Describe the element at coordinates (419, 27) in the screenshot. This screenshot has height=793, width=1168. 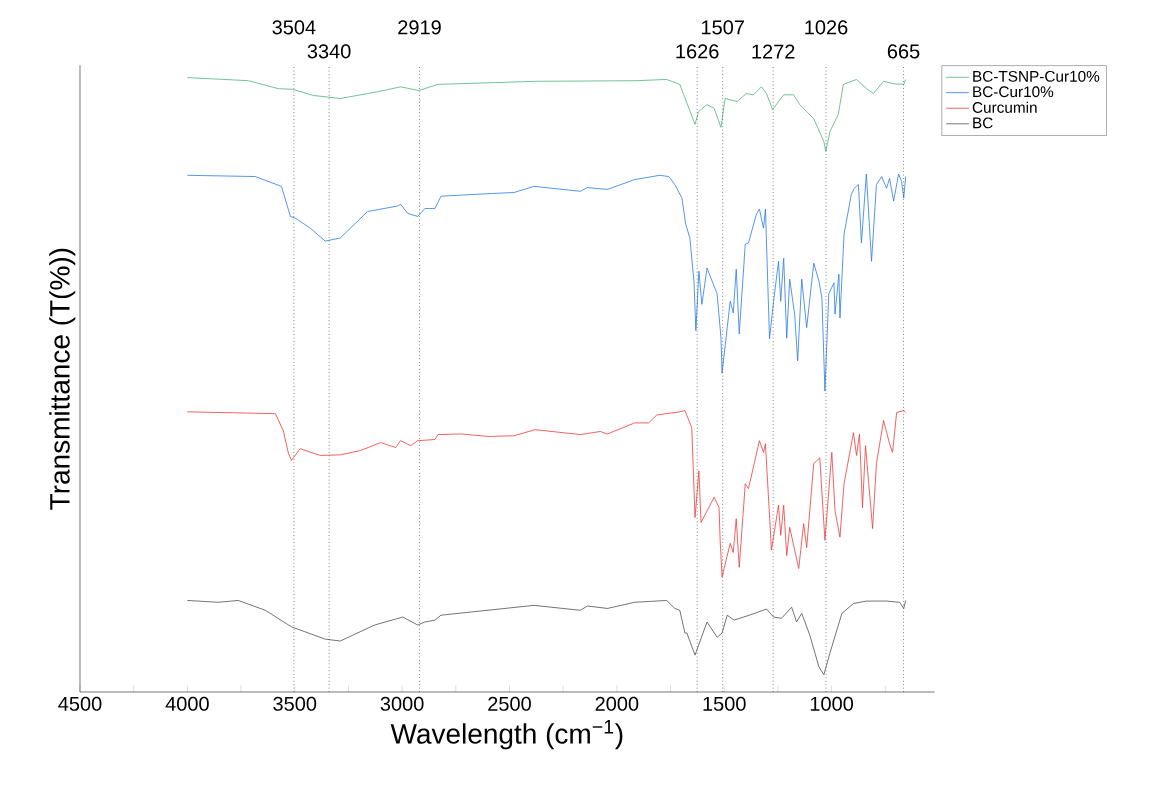
I see `ref-line-label: 2919` at that location.